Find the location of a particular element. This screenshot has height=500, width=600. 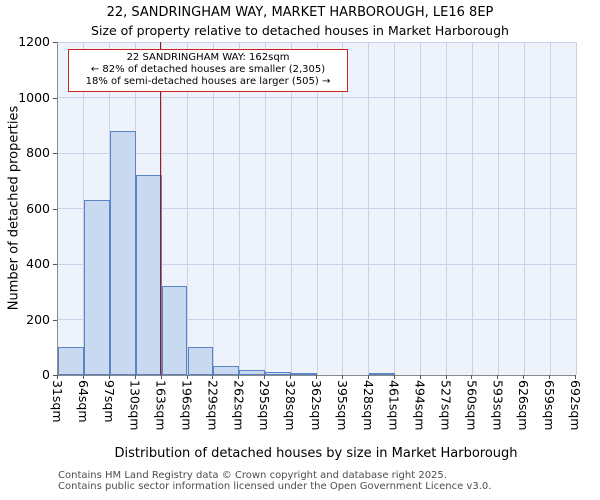

x-tick-label: 64sqm is located at coordinates (83, 401).